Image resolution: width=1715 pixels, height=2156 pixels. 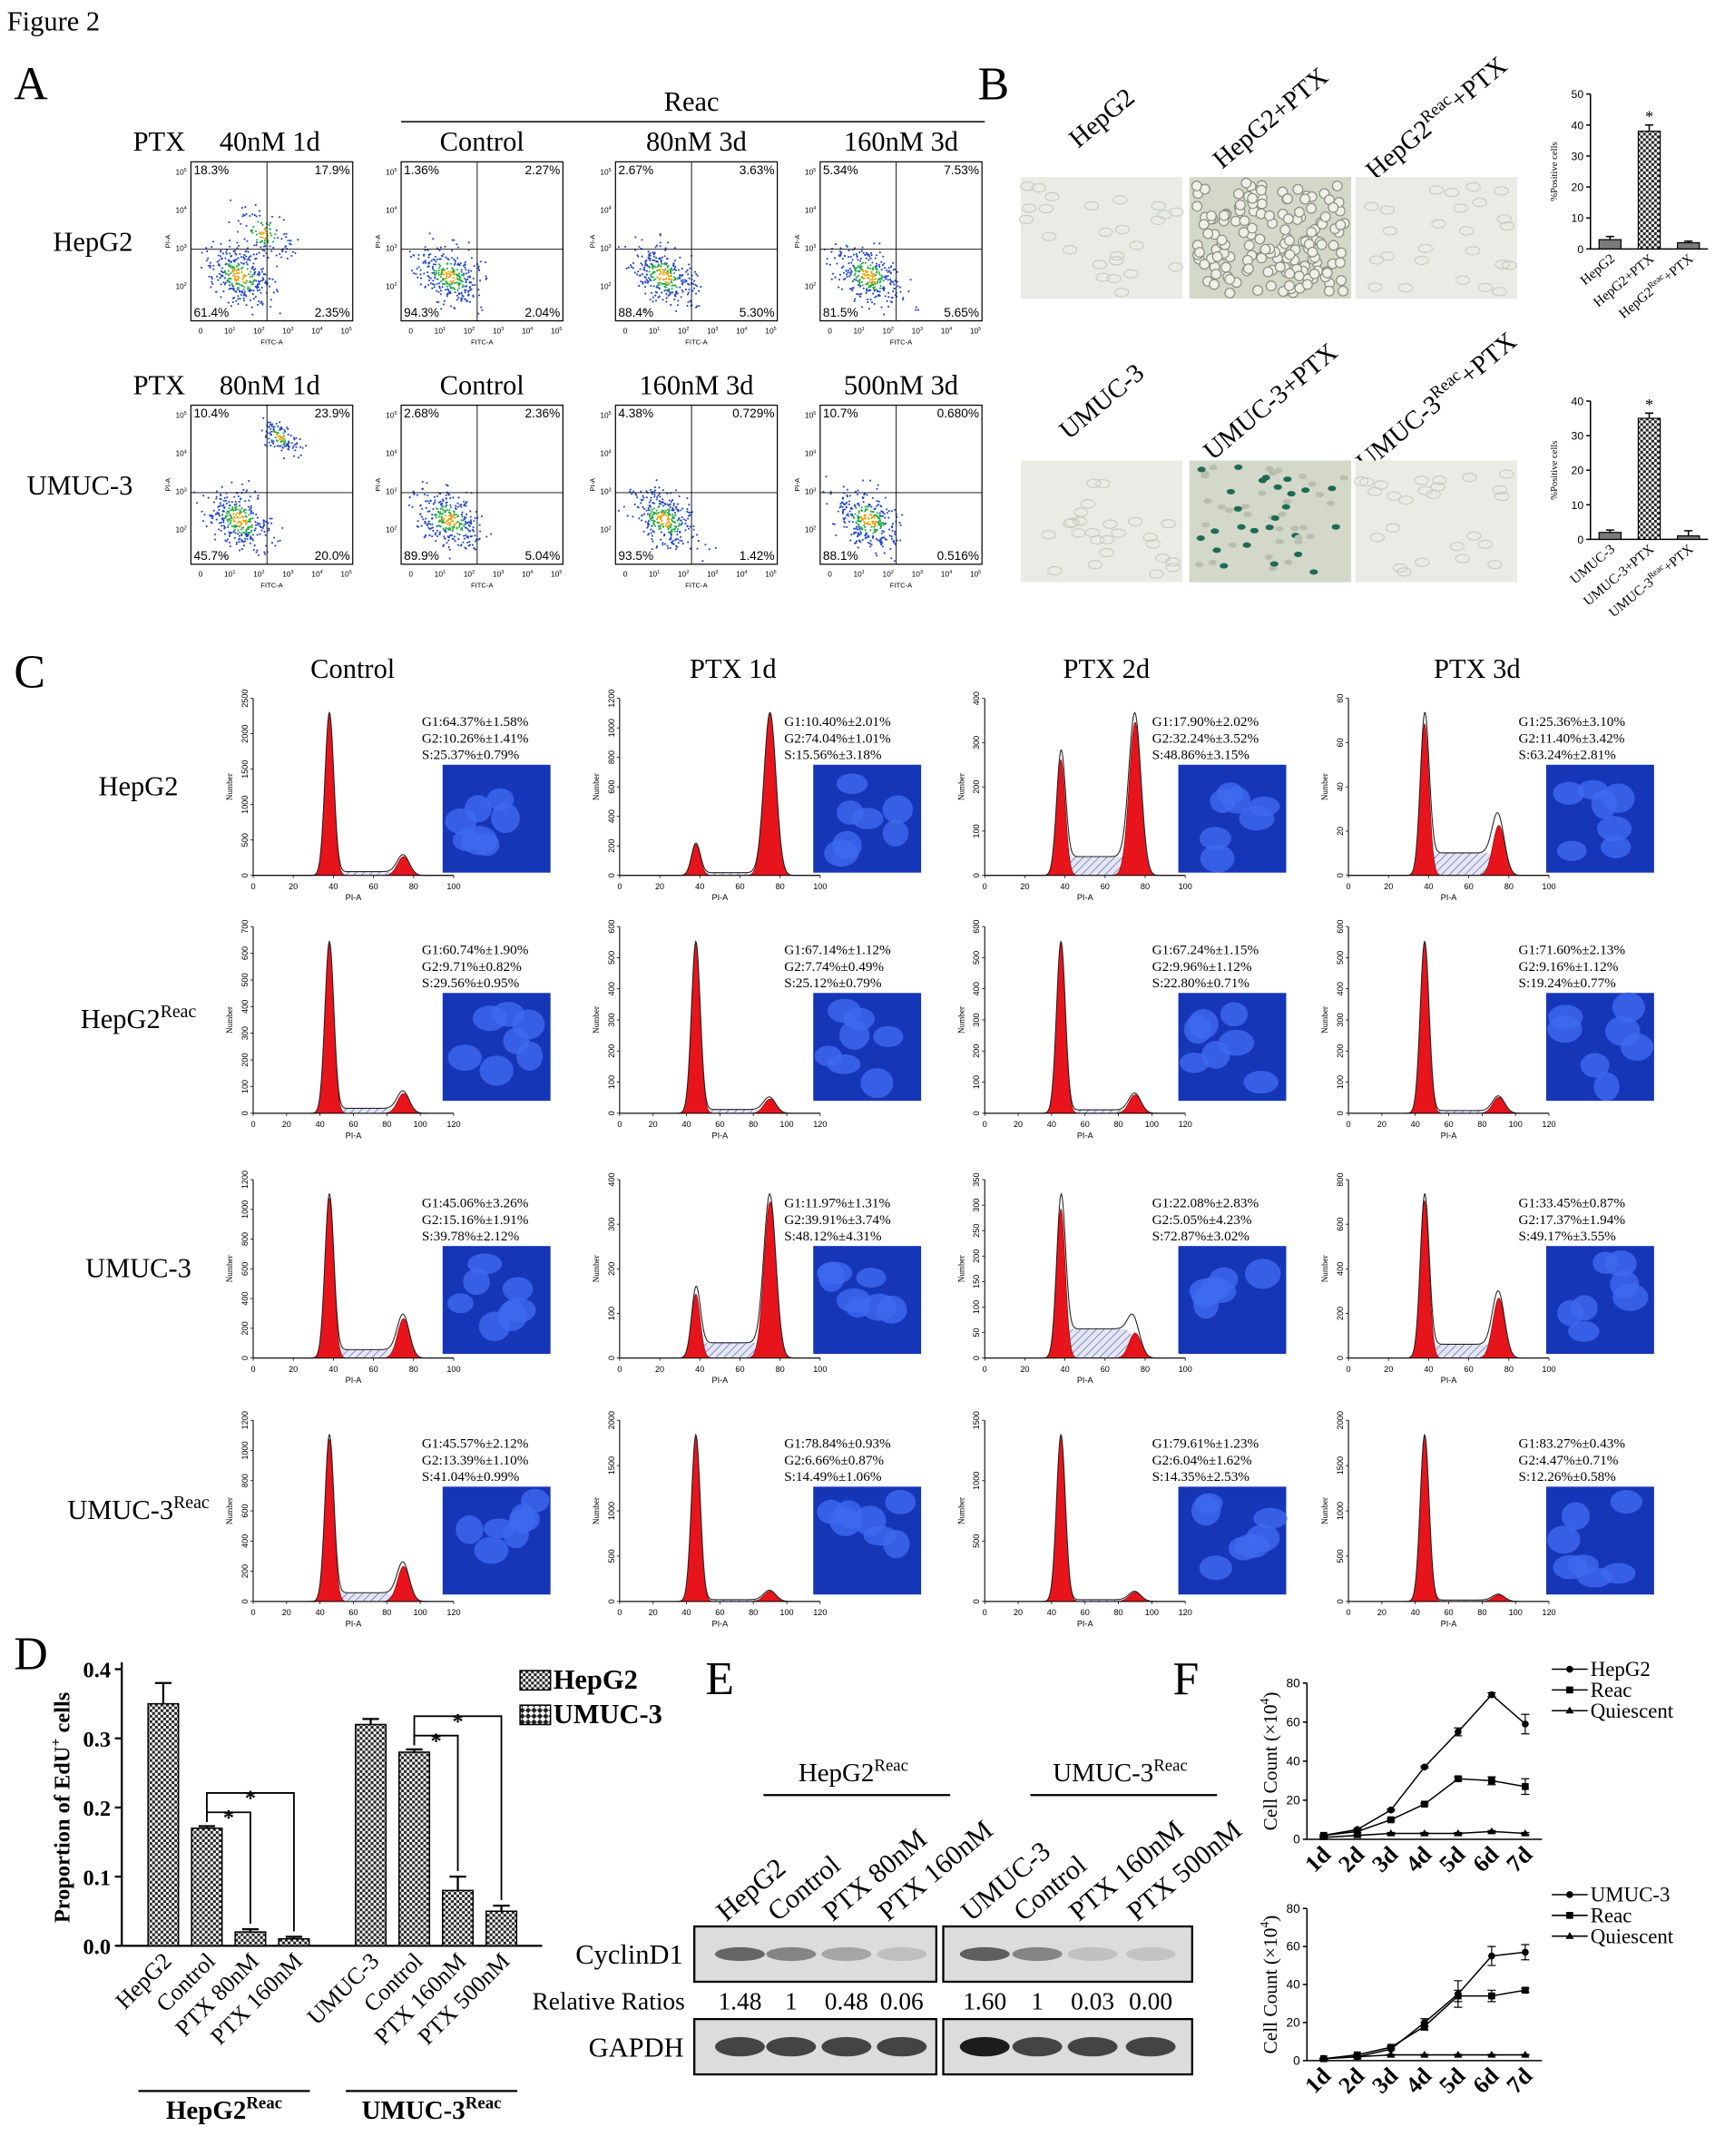 What do you see at coordinates (245, 1358) in the screenshot?
I see `y-tick-label: 0` at bounding box center [245, 1358].